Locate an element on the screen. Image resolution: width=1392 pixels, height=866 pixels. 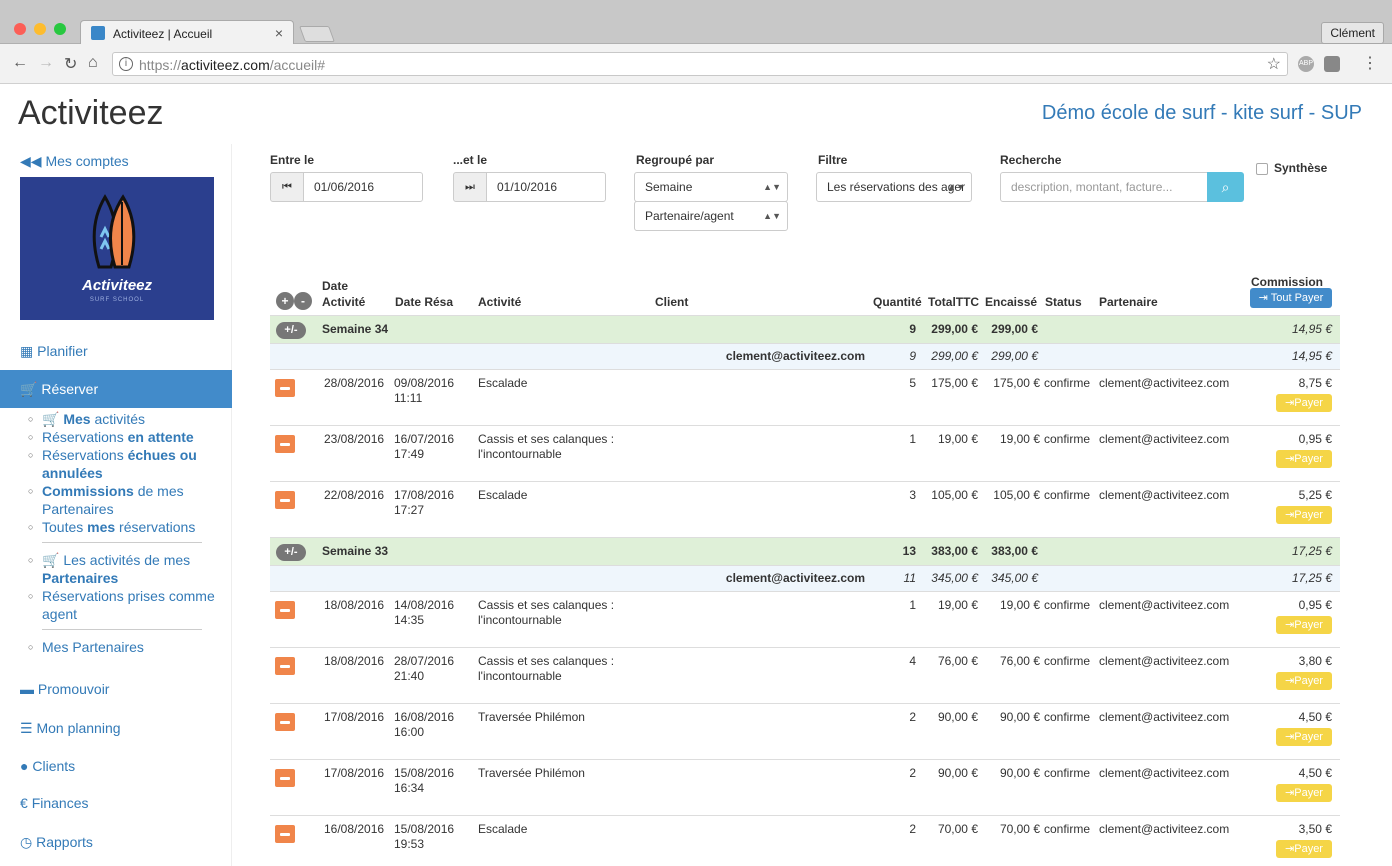
expand-all-button: + is located at coordinates (285, 301).